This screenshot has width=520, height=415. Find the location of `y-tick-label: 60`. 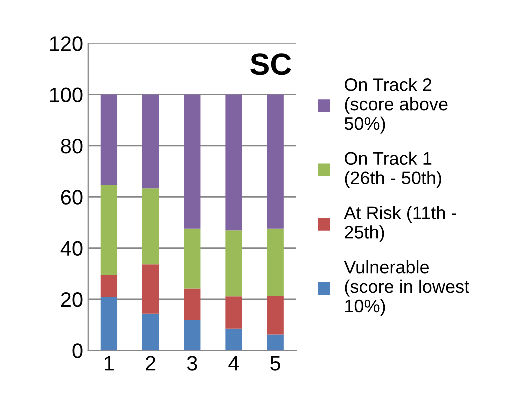

y-tick-label: 60 is located at coordinates (72, 197).